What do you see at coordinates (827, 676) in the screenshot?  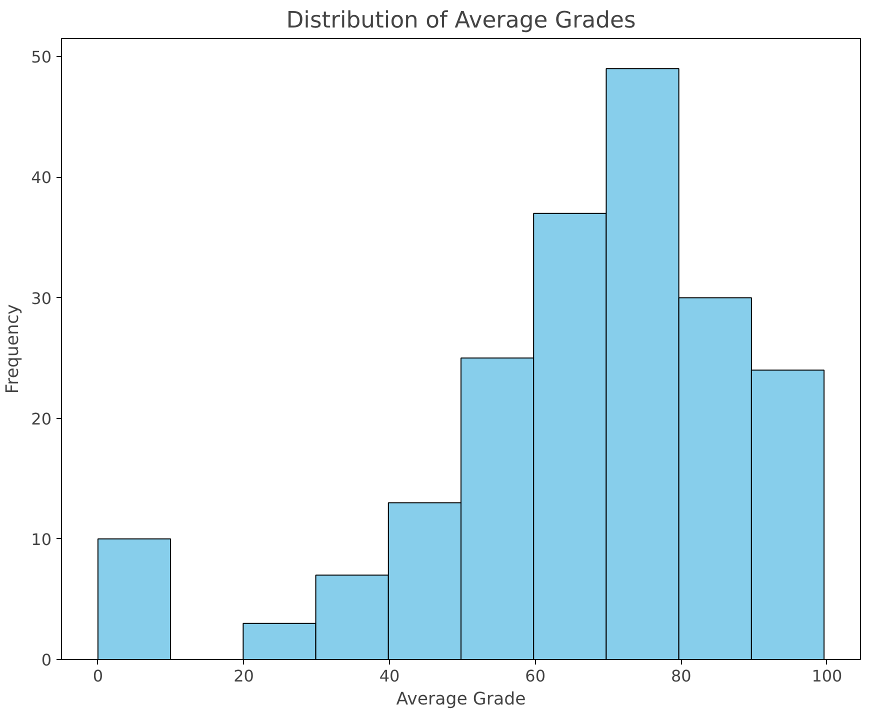 I see `x-tick-label: 100` at bounding box center [827, 676].